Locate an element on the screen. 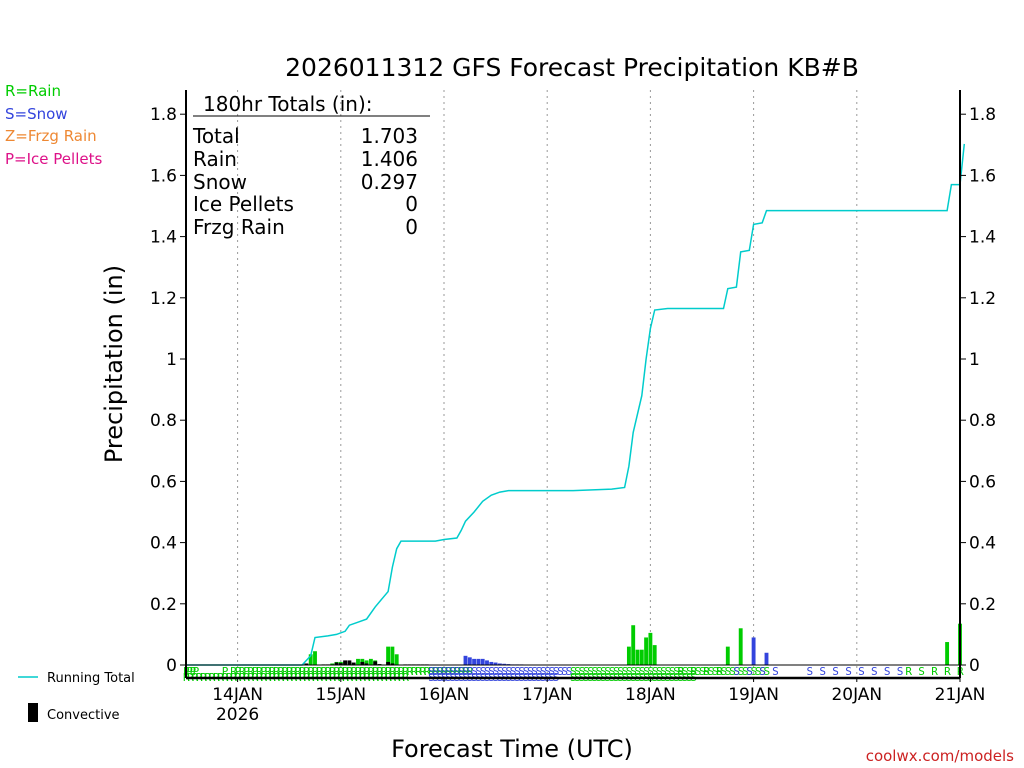  y-tick-label-right: 1 is located at coordinates (974, 360).